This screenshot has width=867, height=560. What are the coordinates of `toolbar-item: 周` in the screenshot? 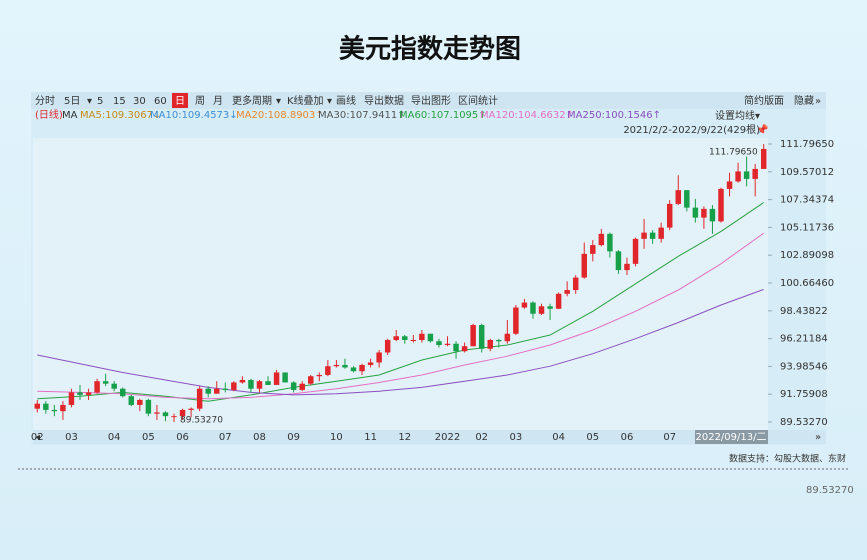 It's located at (200, 101).